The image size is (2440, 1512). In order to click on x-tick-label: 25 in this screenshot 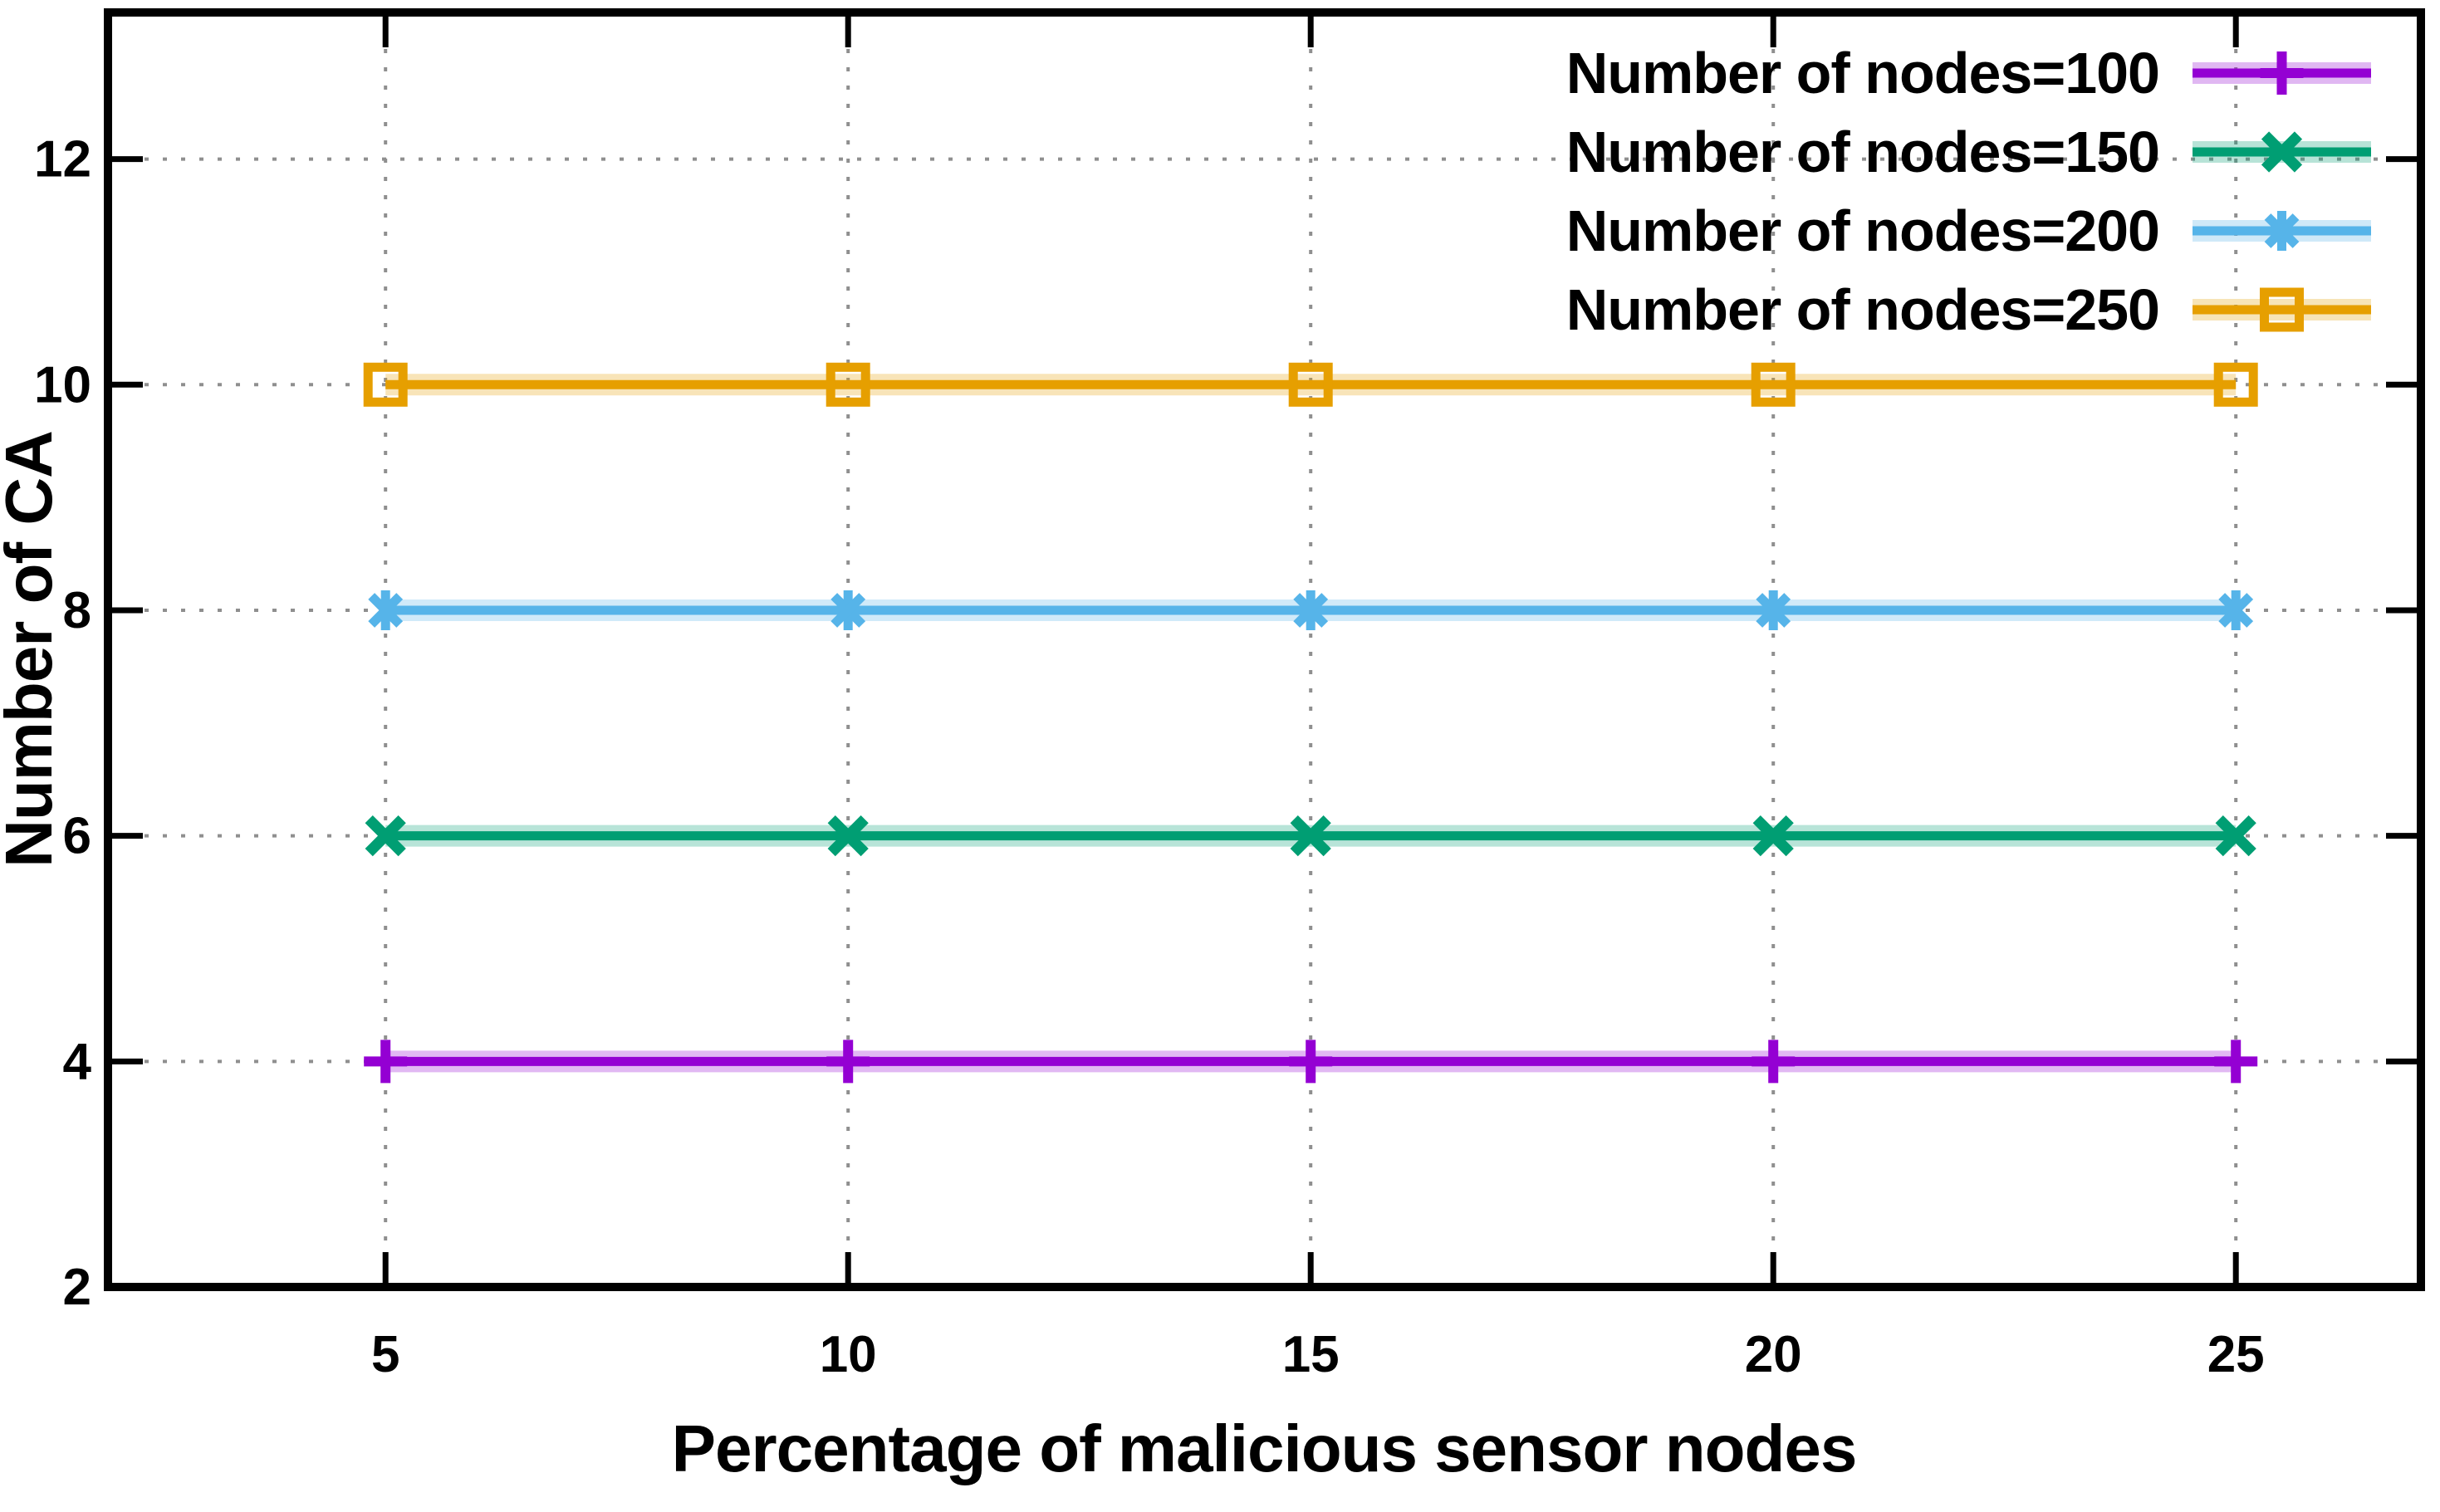, I will do `click(2236, 1354)`.